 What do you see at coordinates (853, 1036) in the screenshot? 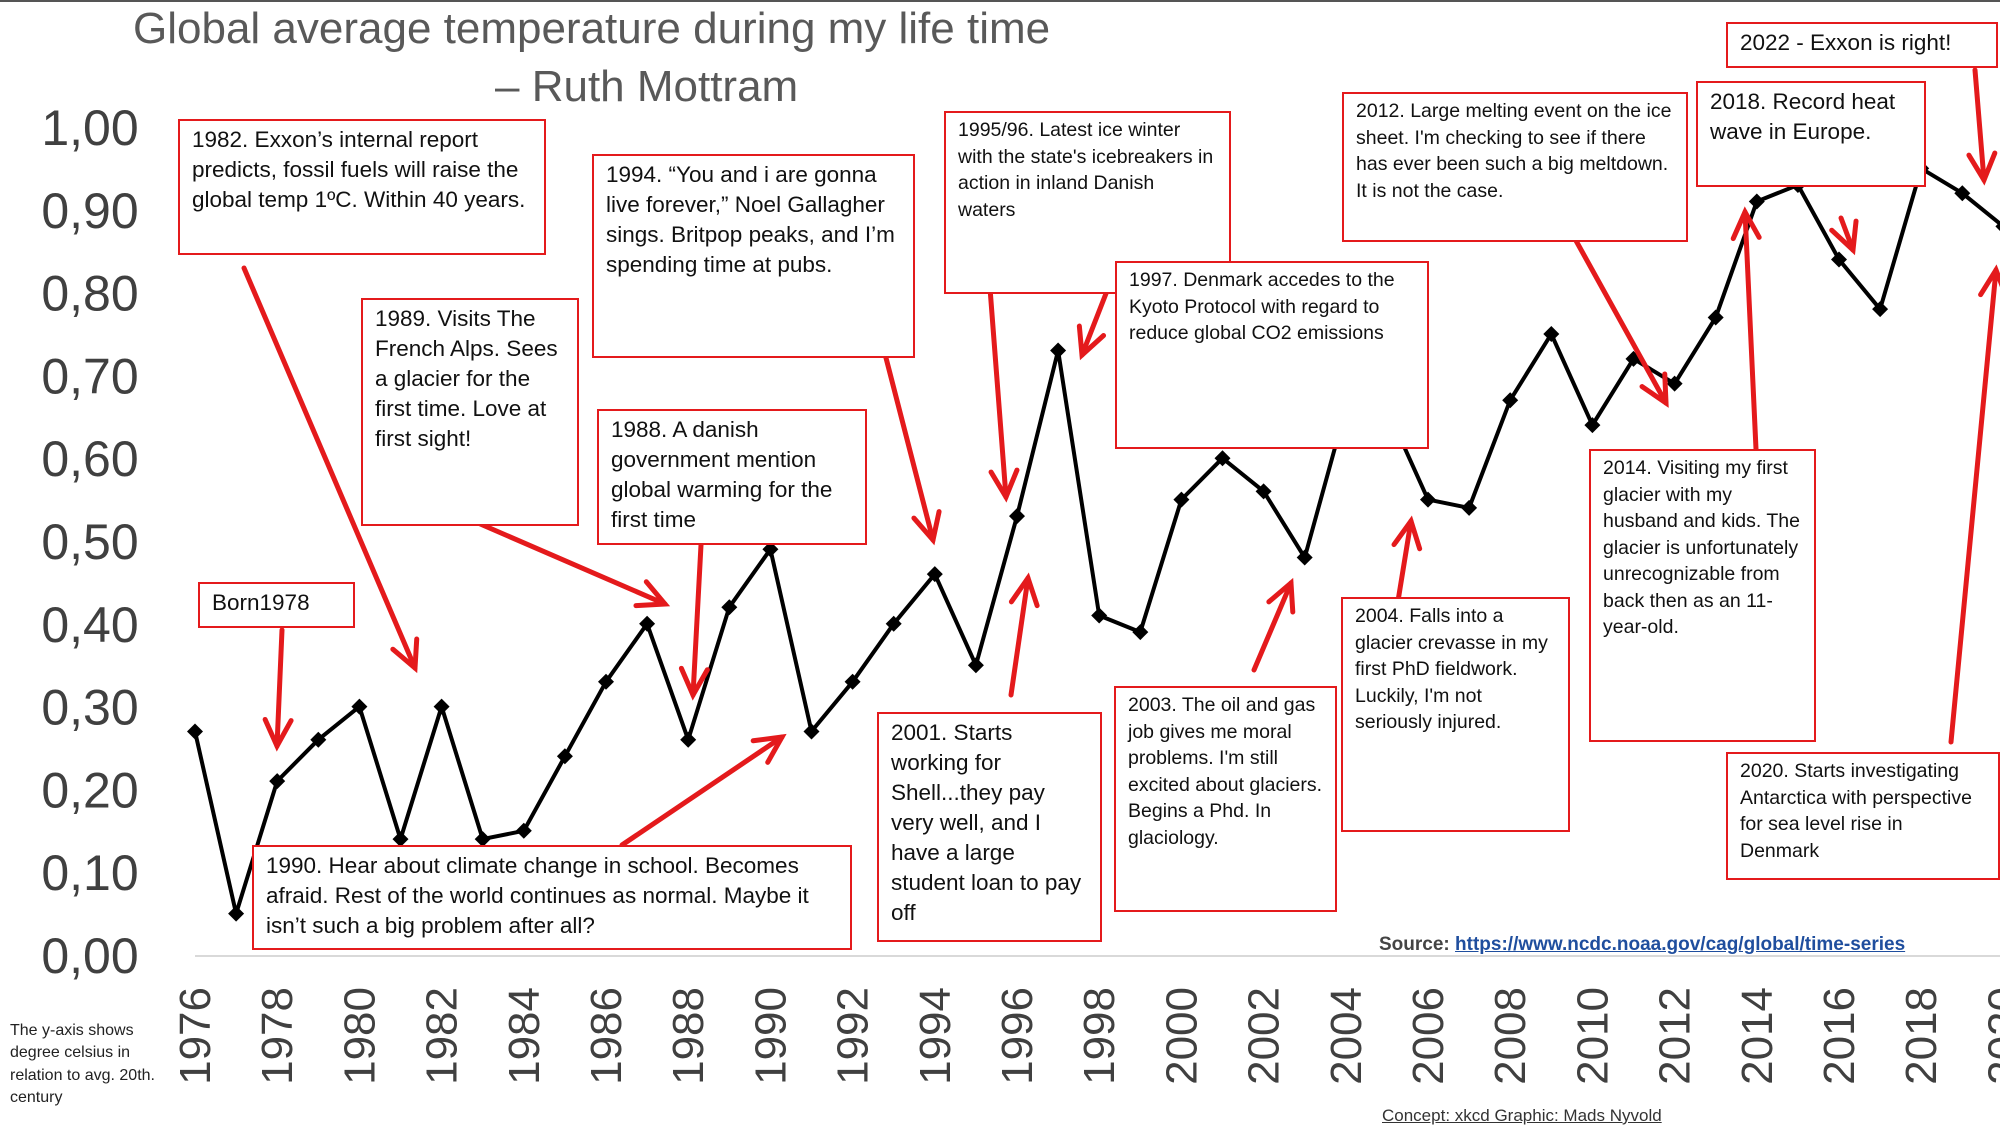
I see `x-tick-label: 1992` at bounding box center [853, 1036].